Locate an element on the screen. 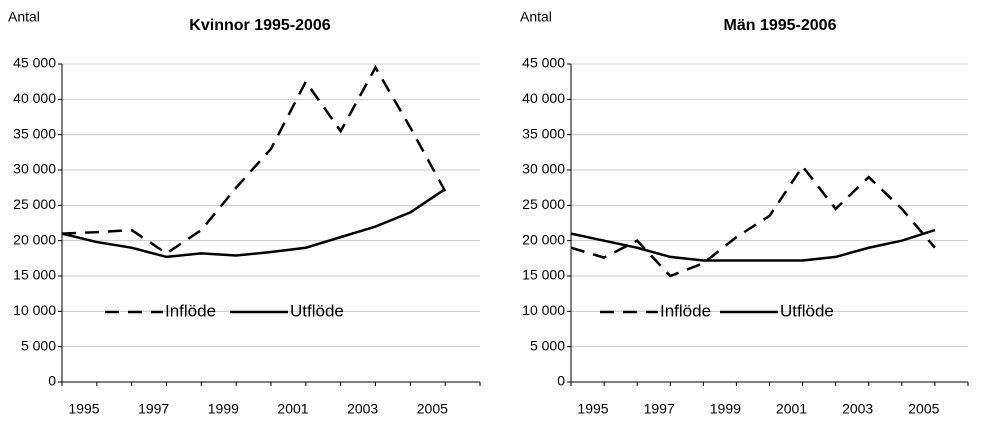 The width and height of the screenshot is (986, 425). chart-title: Kvinnor 1995-2006 is located at coordinates (260, 25).